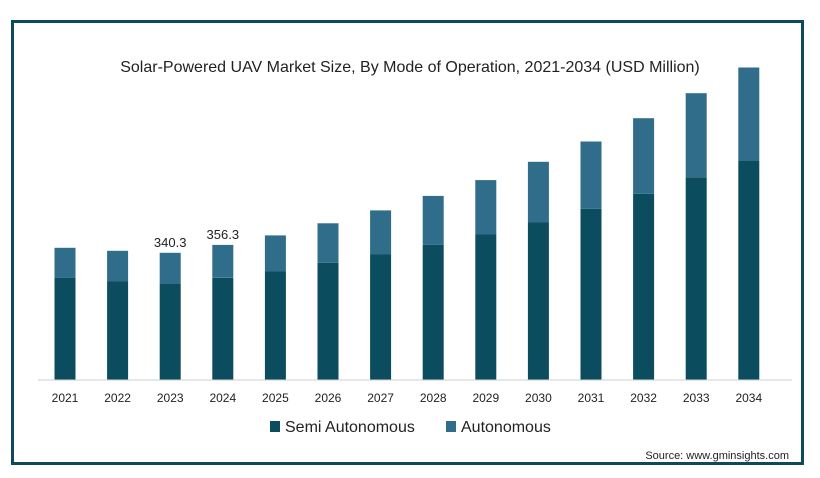  What do you see at coordinates (118, 266) in the screenshot?
I see `bar-autonomous-2022` at bounding box center [118, 266].